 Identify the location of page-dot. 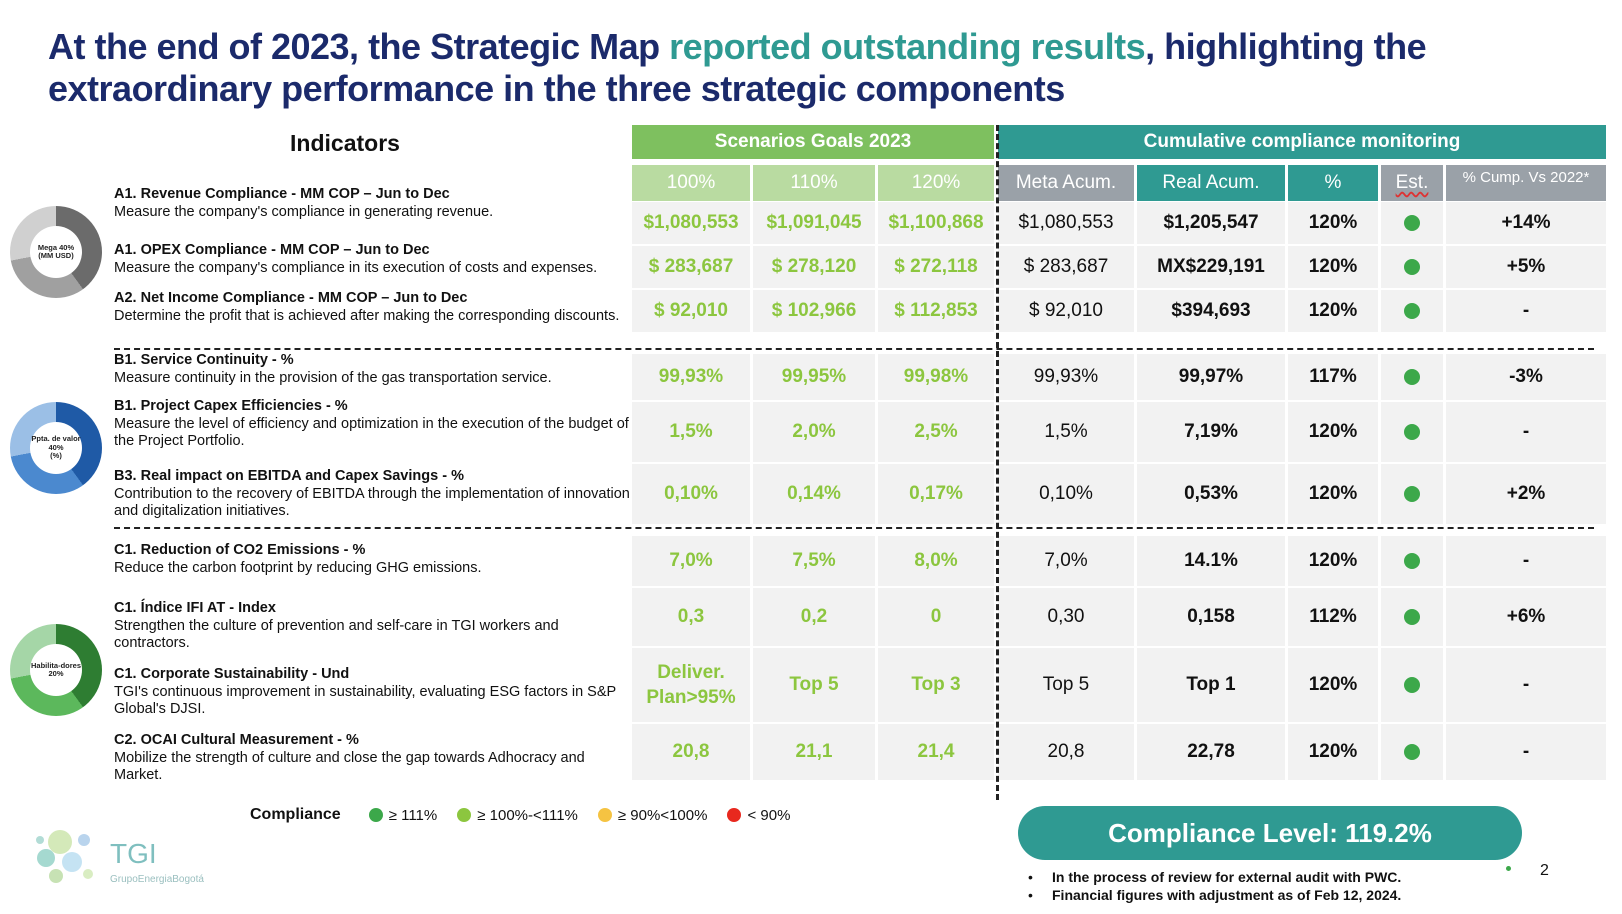
(1508, 868).